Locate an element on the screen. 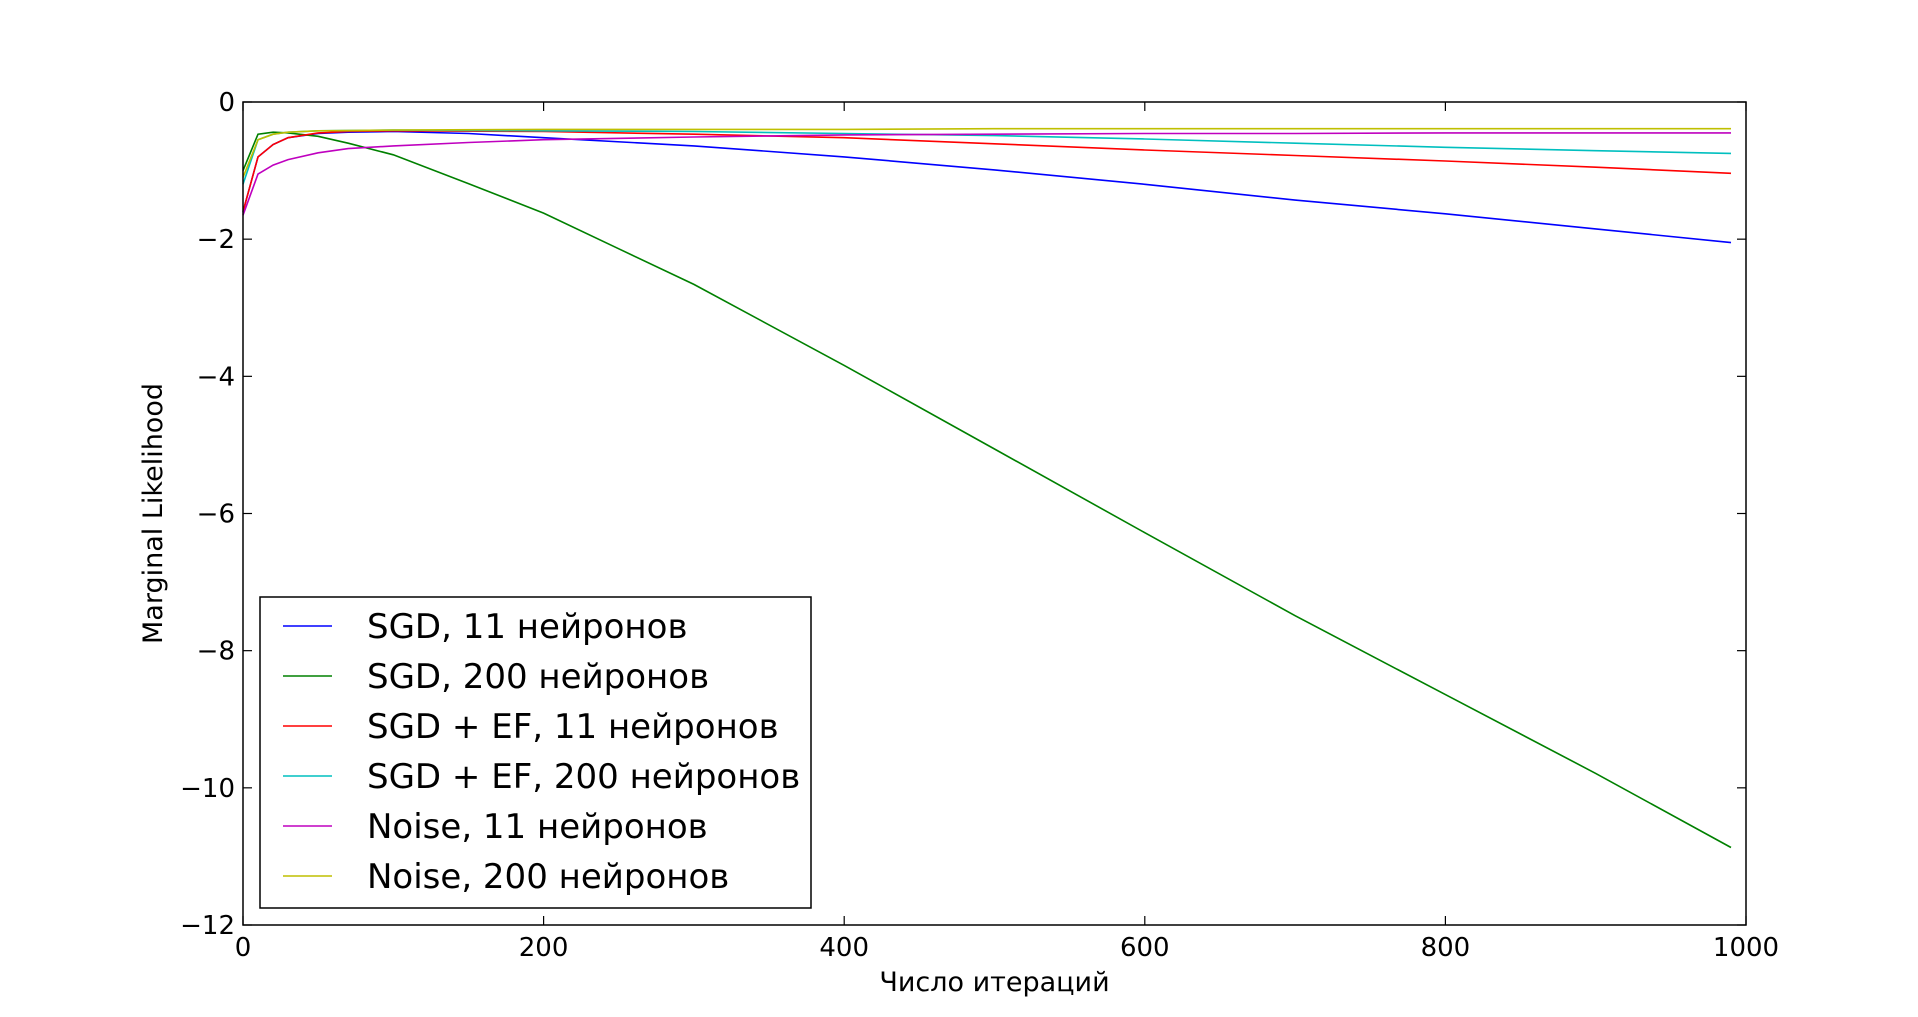  y-axis-label: Marginal Likelihood is located at coordinates (153, 513).